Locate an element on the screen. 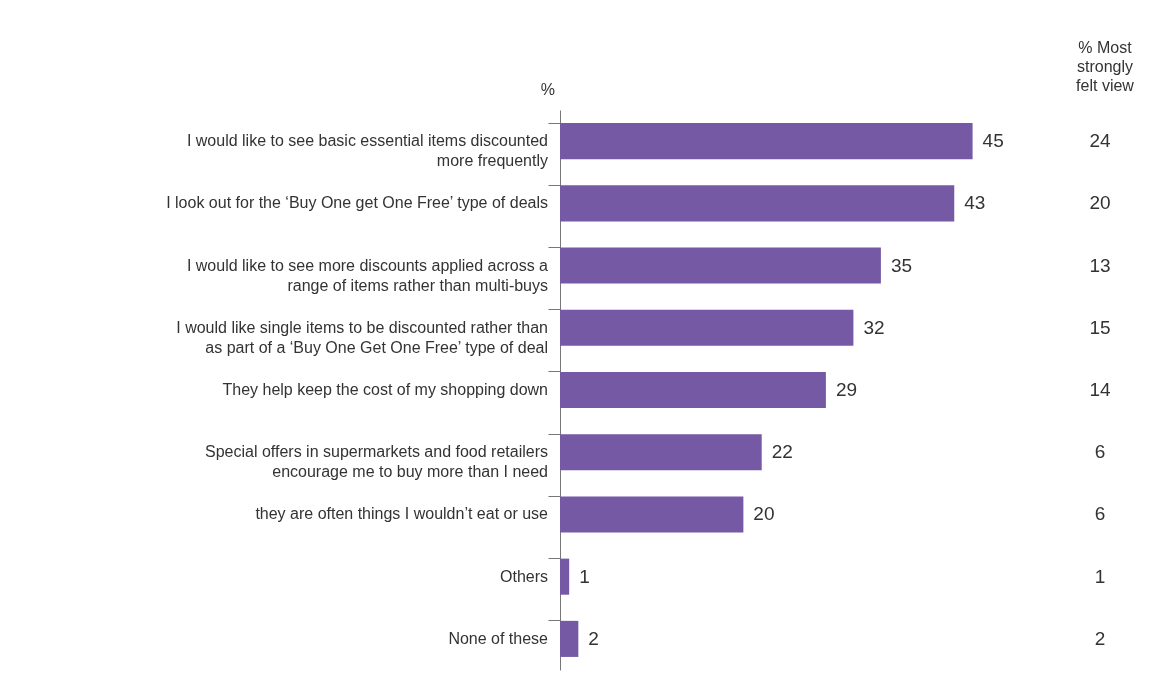  text: 15 is located at coordinates (1100, 327).